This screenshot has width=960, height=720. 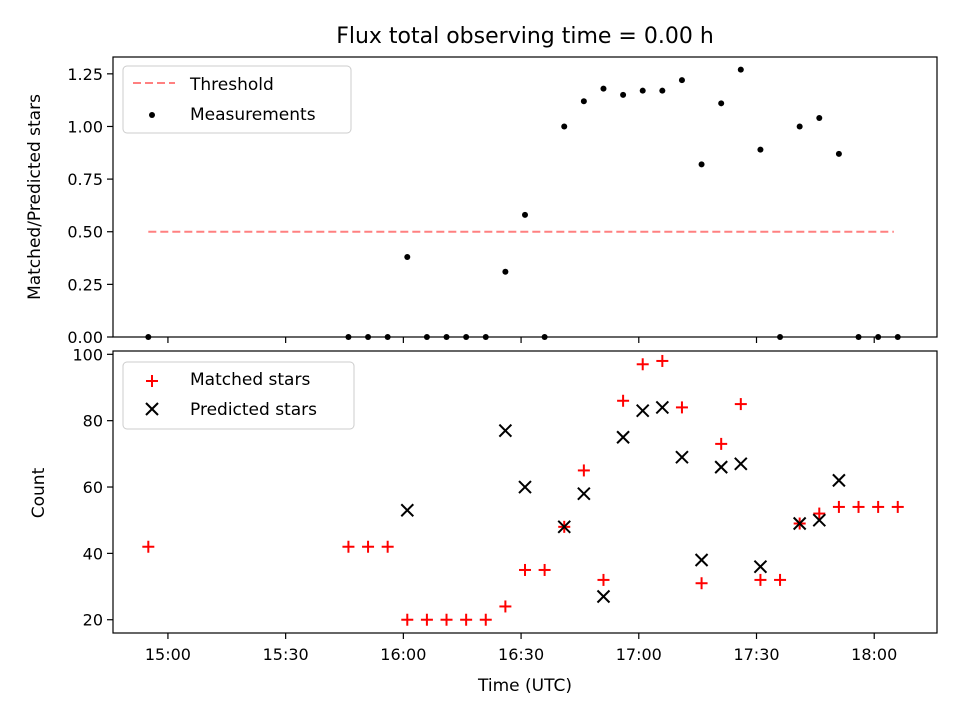 I want to click on bottom-y-tick-label: 60, so click(x=93, y=487).